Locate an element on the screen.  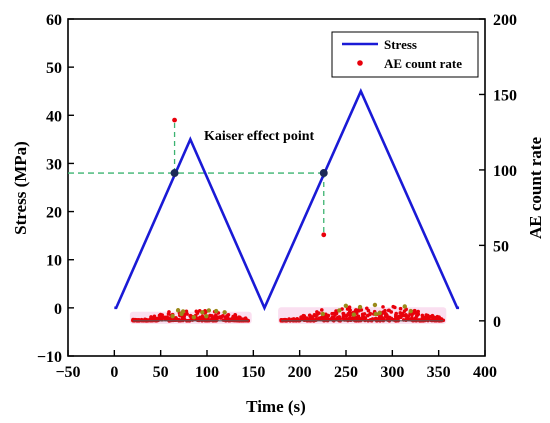
y-left-tick-label: 60 is located at coordinates (54, 20).